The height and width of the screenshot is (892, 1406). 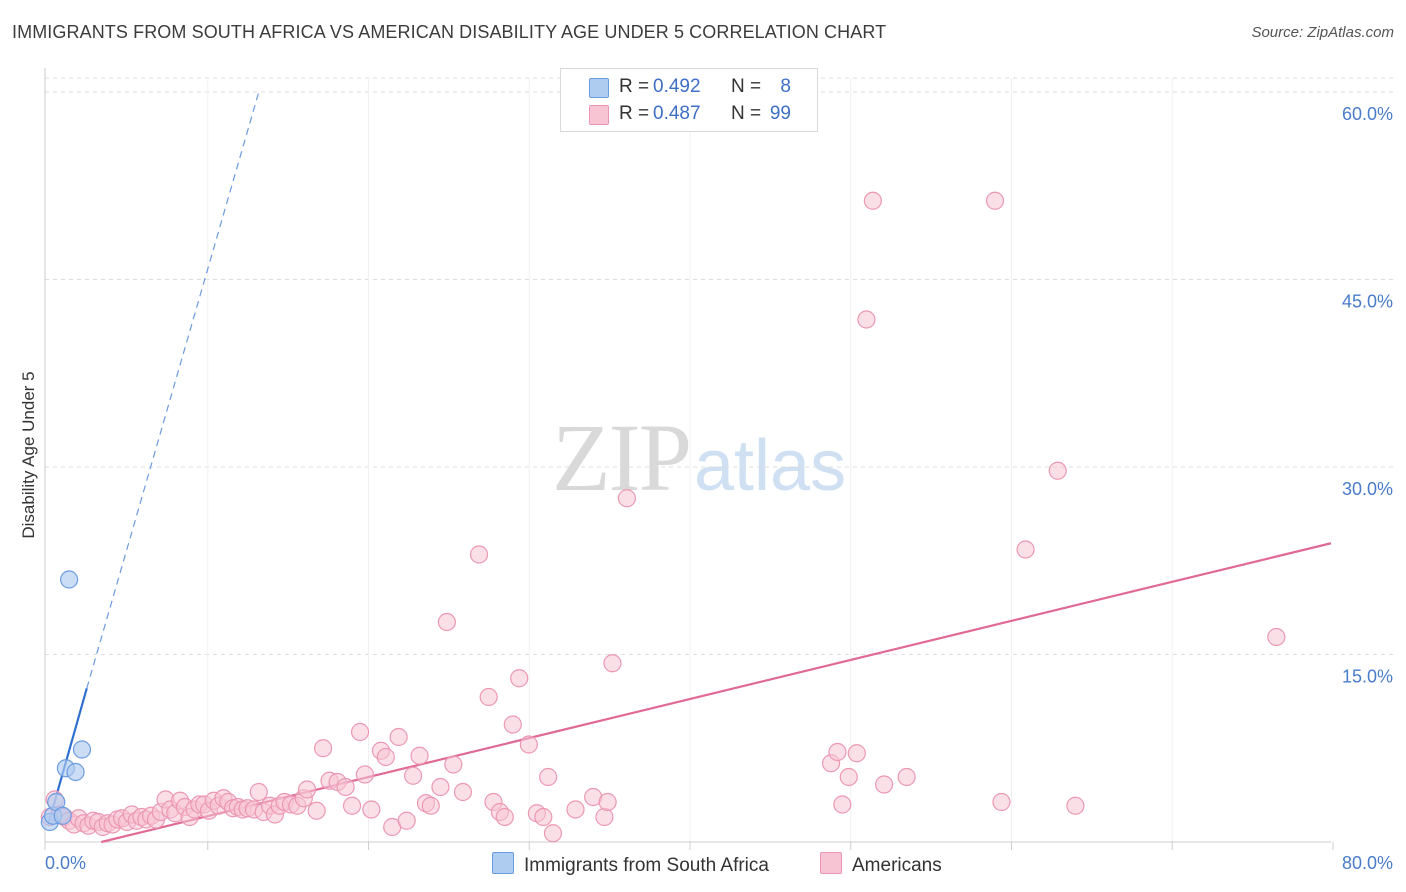 I want to click on watermark-atlas: atlas, so click(x=770, y=466).